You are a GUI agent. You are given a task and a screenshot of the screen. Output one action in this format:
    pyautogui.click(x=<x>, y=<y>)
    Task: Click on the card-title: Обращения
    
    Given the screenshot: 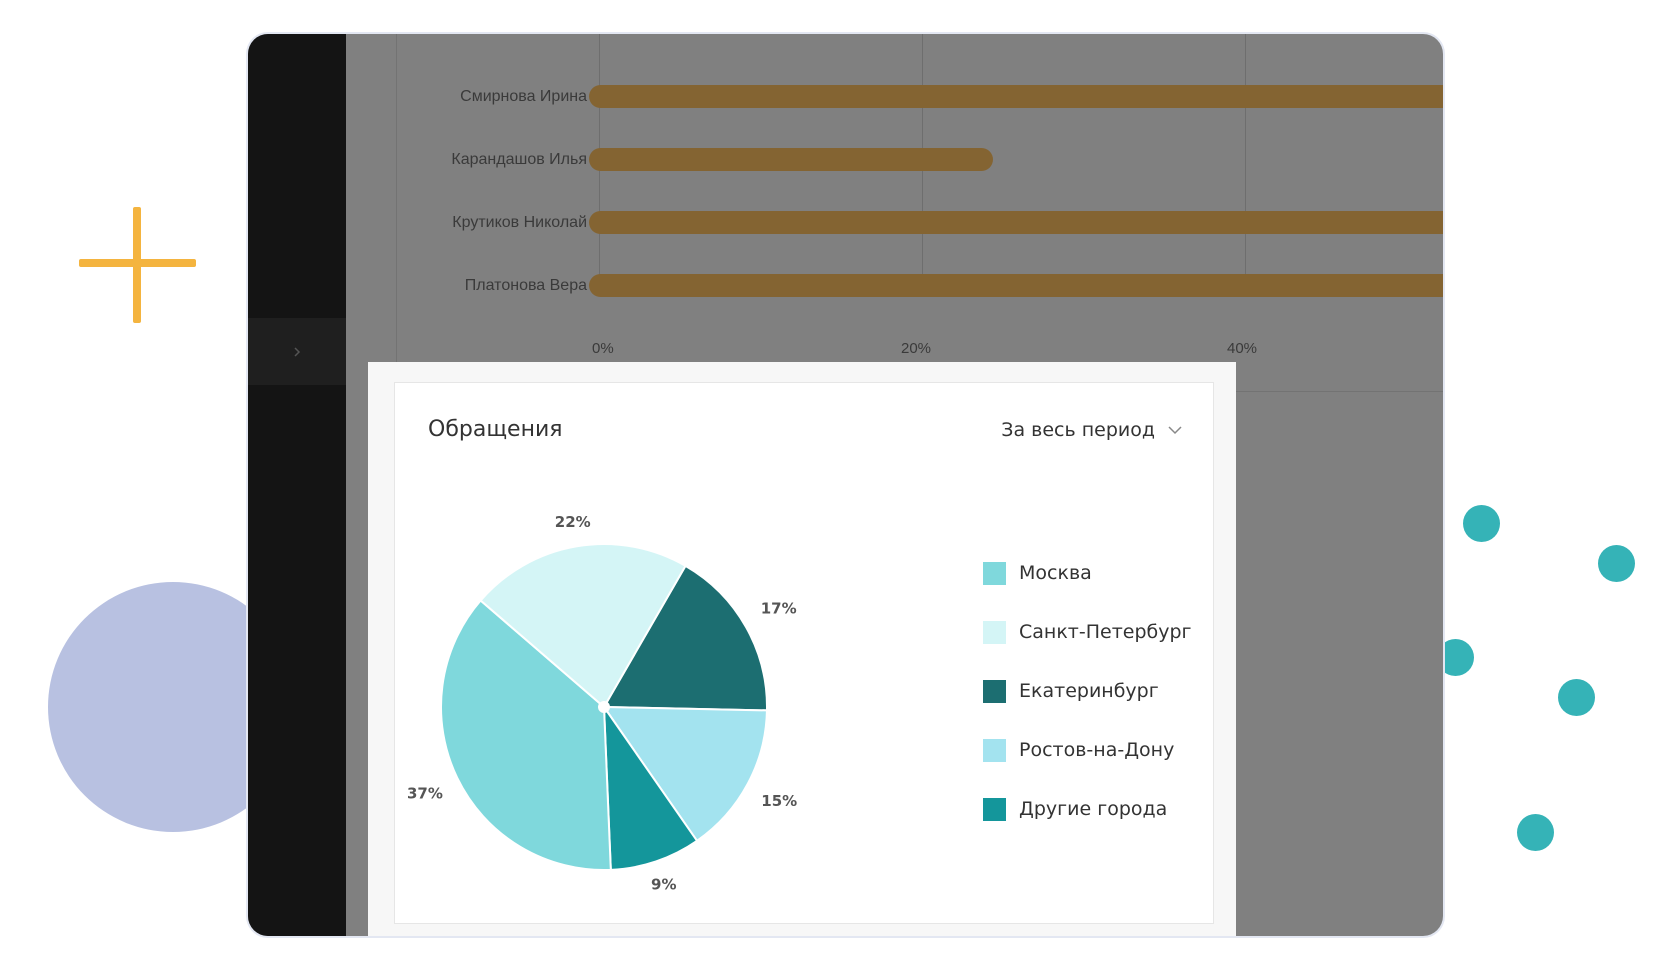 What is the action you would take?
    pyautogui.click(x=495, y=429)
    